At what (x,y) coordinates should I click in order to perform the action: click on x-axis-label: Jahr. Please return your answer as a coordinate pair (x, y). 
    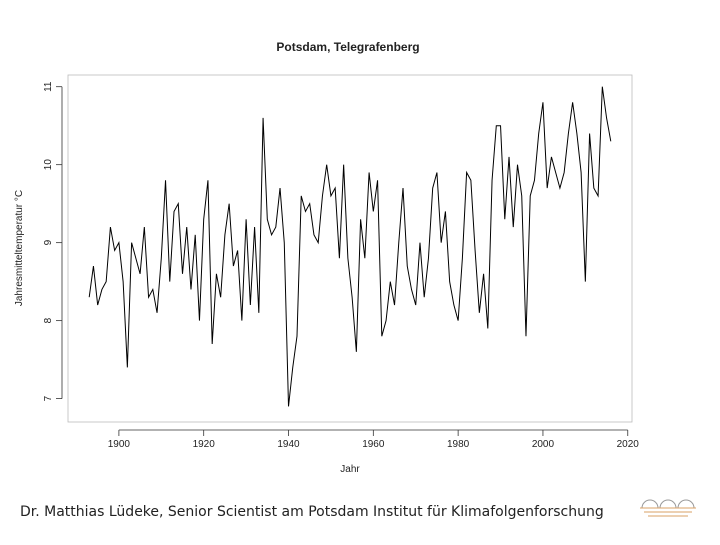
    Looking at the image, I should click on (350, 469).